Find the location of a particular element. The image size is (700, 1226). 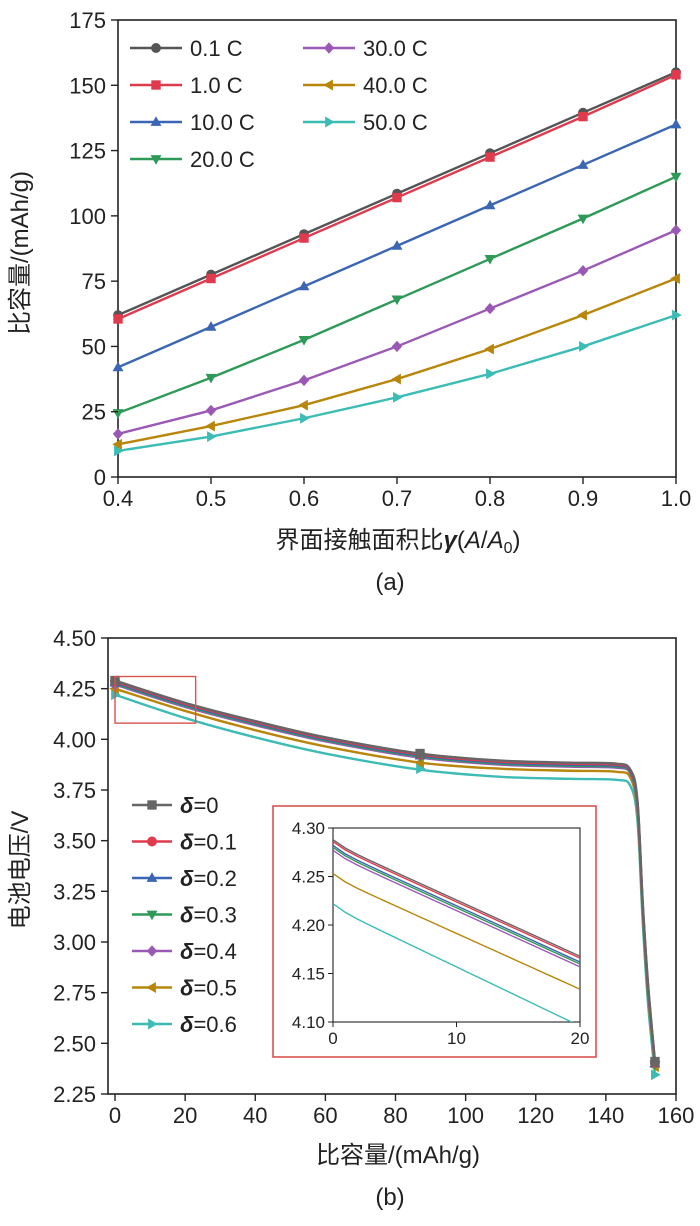

y-tick-label: 3.50 is located at coordinates (74, 841).